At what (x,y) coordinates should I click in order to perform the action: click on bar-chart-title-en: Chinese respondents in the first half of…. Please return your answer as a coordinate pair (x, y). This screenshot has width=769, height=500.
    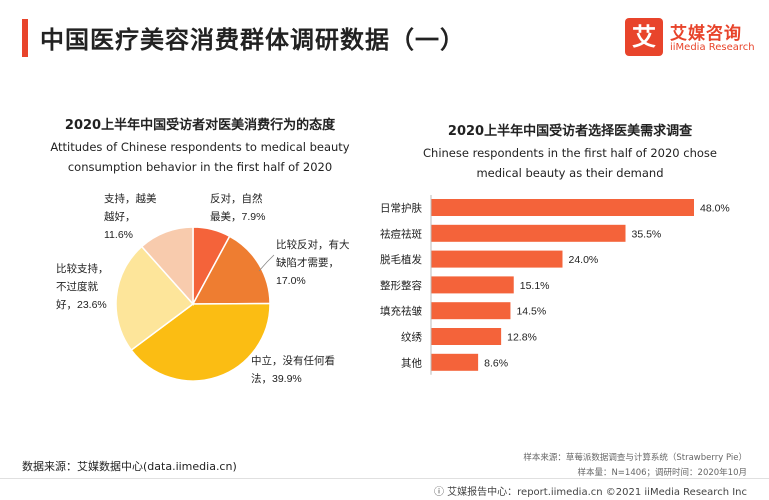
    Looking at the image, I should click on (570, 163).